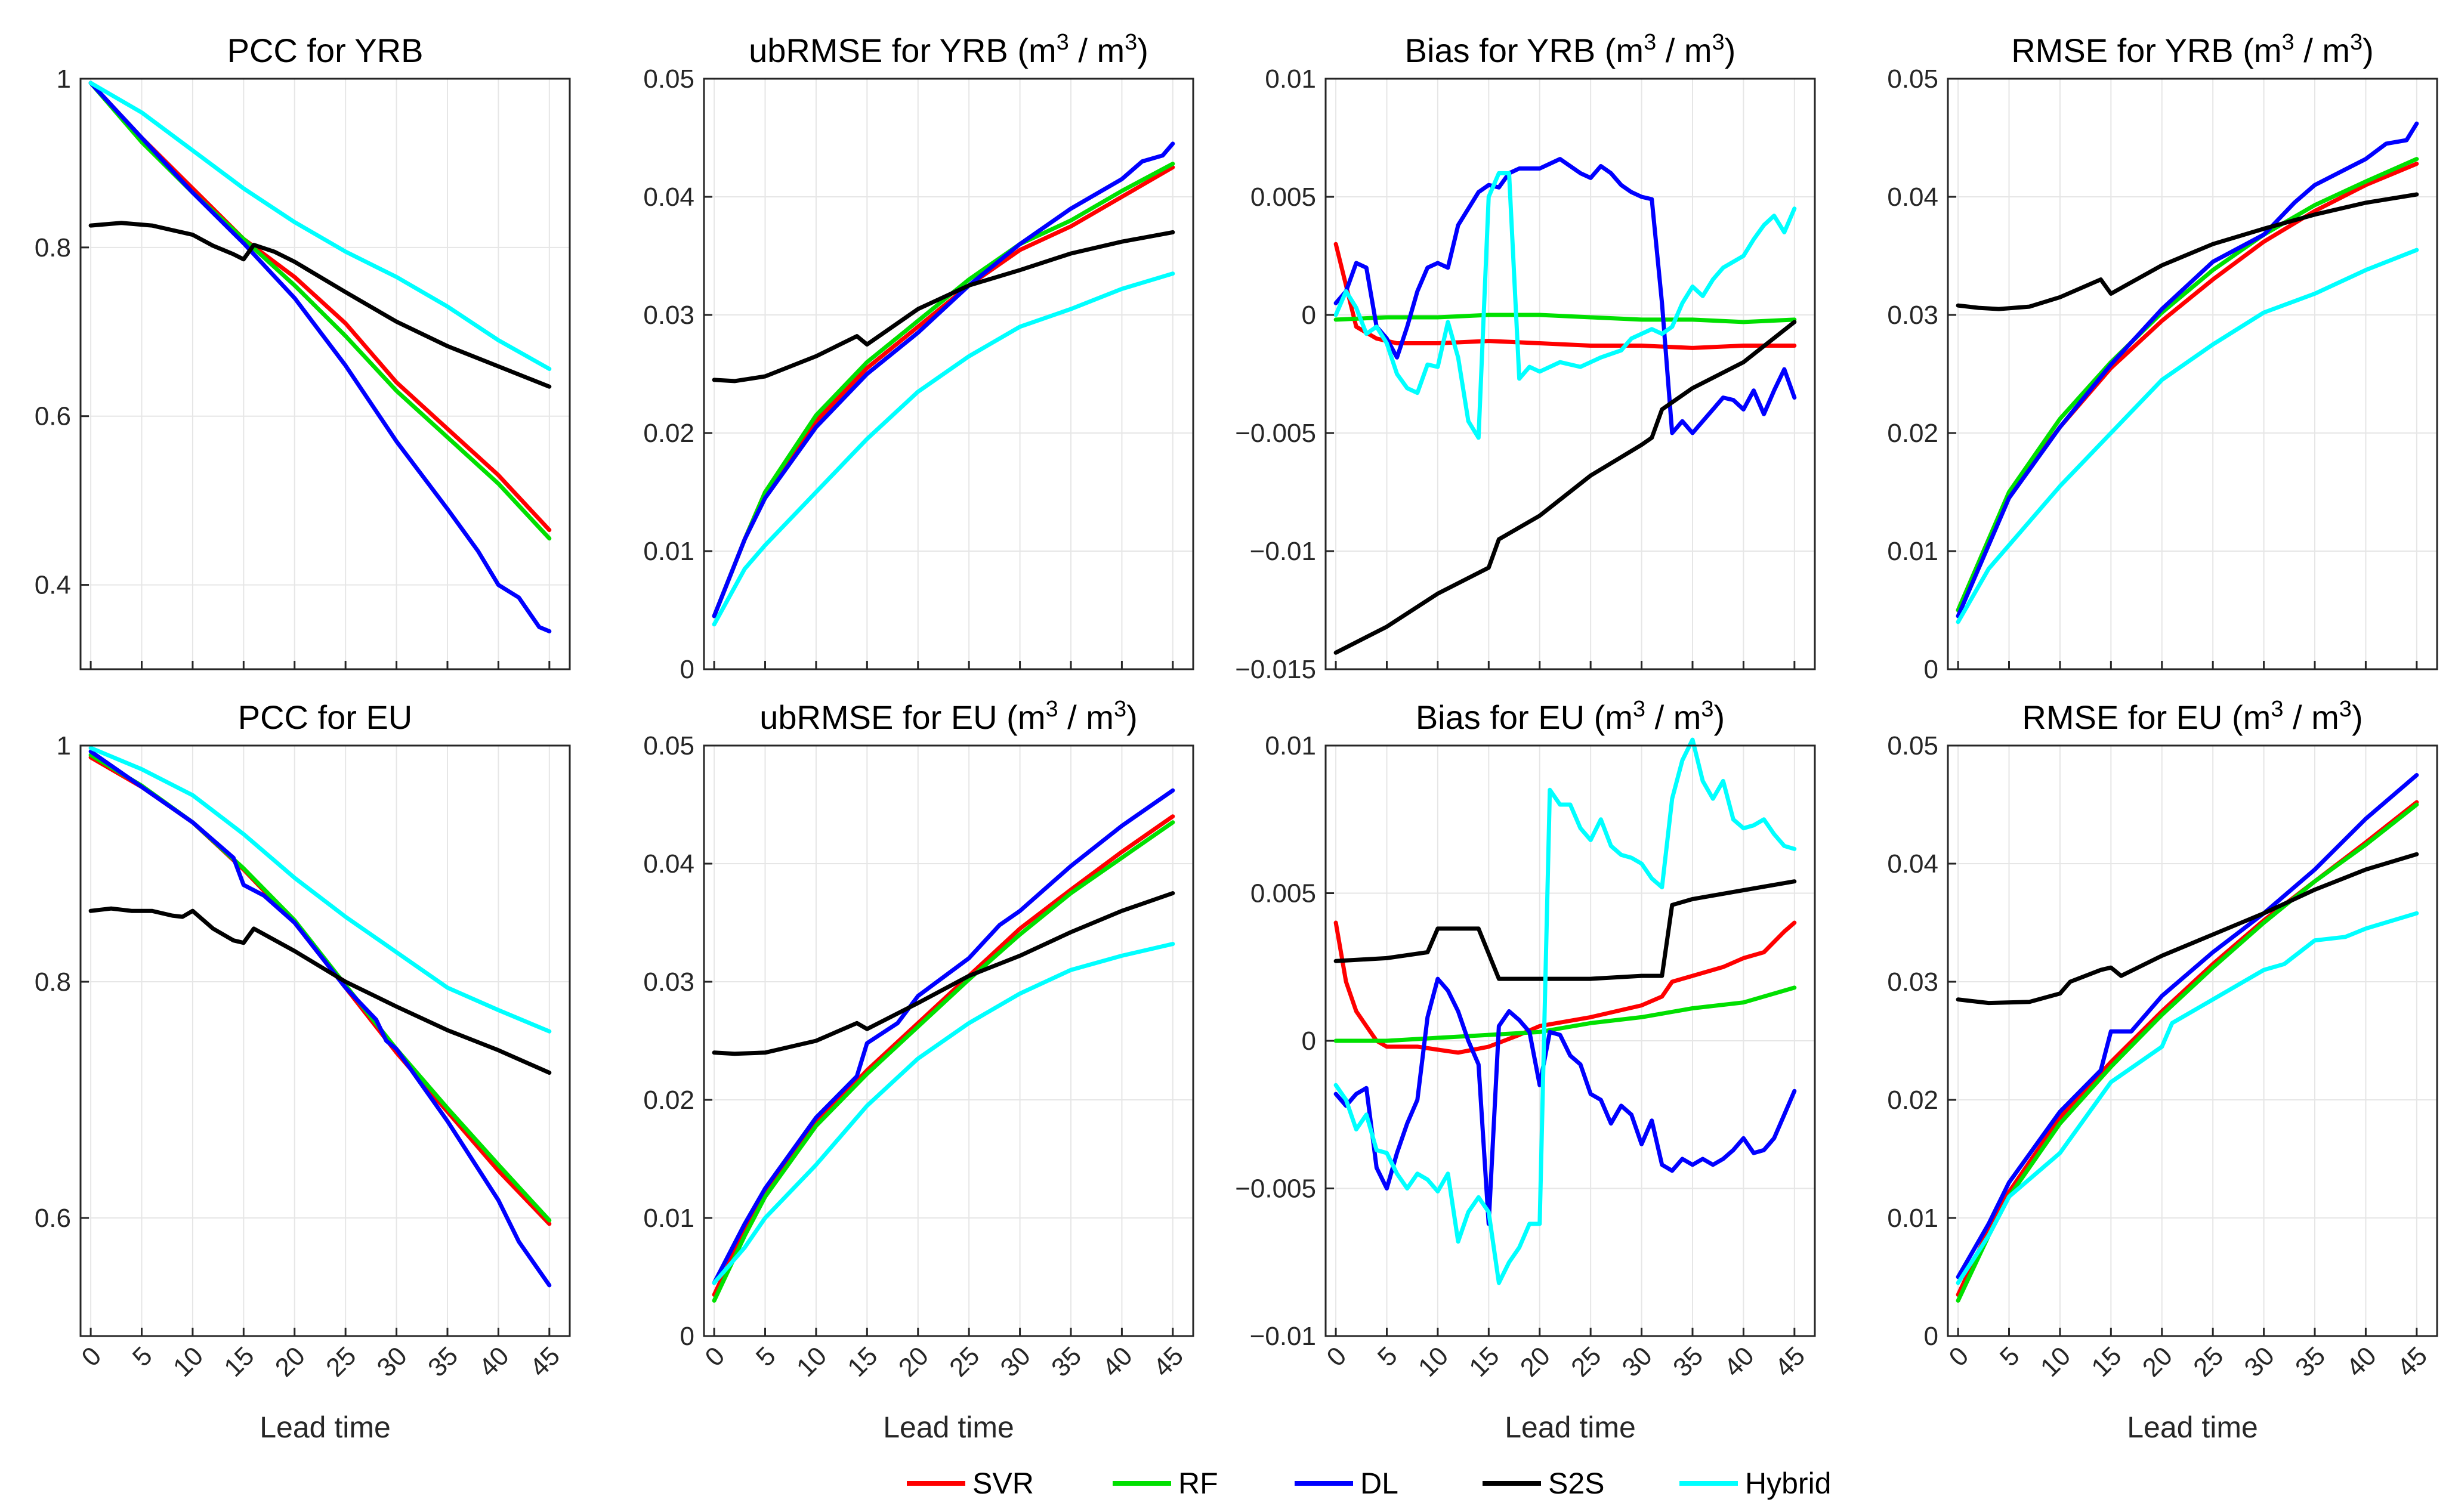 The image size is (2452, 1512). I want to click on legend: SVR RF DL S2S Hybrid, so click(1369, 1483).